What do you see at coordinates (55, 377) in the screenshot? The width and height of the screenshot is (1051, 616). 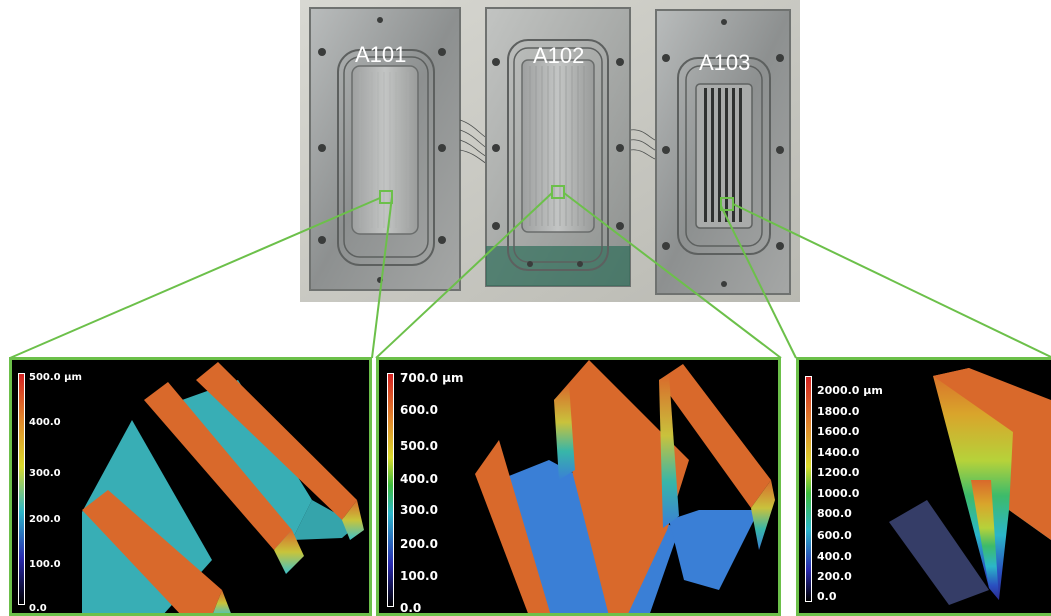 I see `colorbar-tick: 500.0 µm` at bounding box center [55, 377].